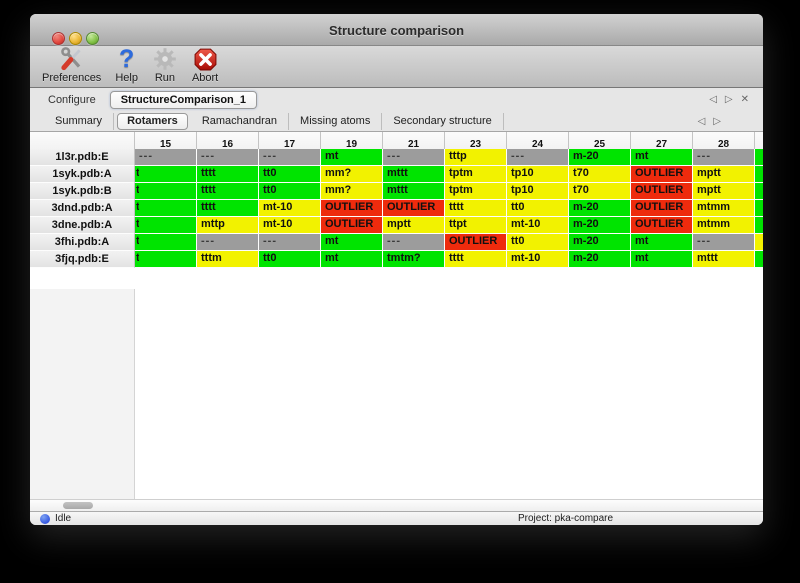 This screenshot has width=800, height=583. What do you see at coordinates (476, 174) in the screenshot?
I see `rotamer-cell: tptm` at bounding box center [476, 174].